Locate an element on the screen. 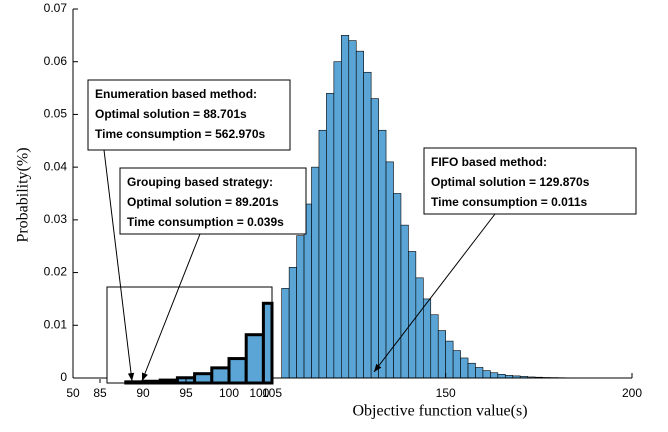 The image size is (668, 432). annotation-text: FIFO based method: is located at coordinates (489, 162).